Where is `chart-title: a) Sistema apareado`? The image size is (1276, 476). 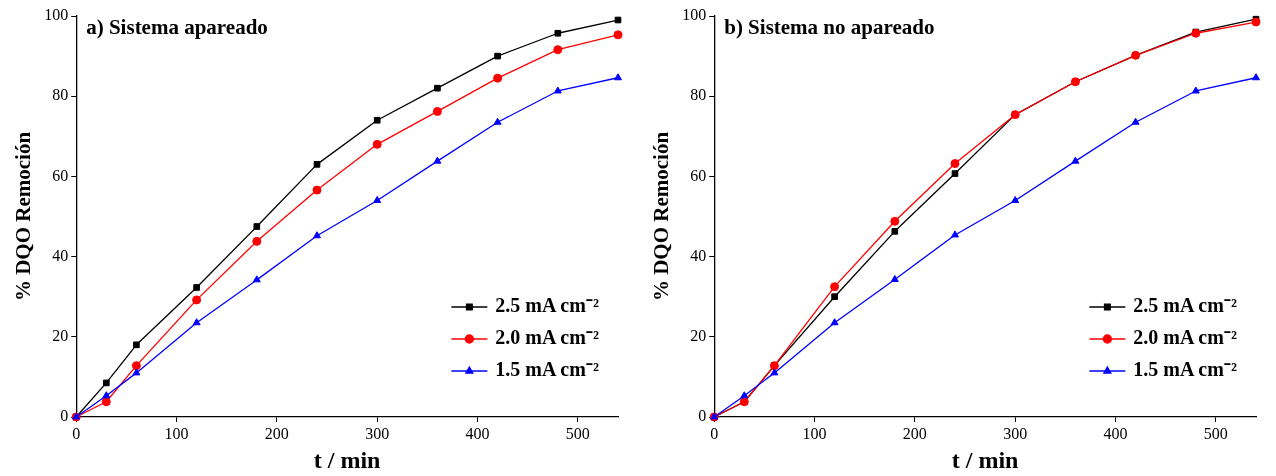 chart-title: a) Sistema apareado is located at coordinates (177, 26).